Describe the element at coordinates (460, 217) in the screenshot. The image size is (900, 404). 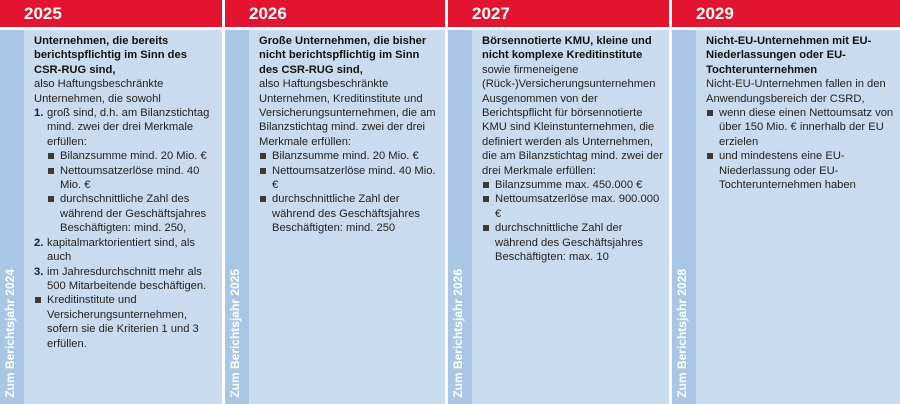
I see `side-strip: Zum Berichtsjahr 2026` at that location.